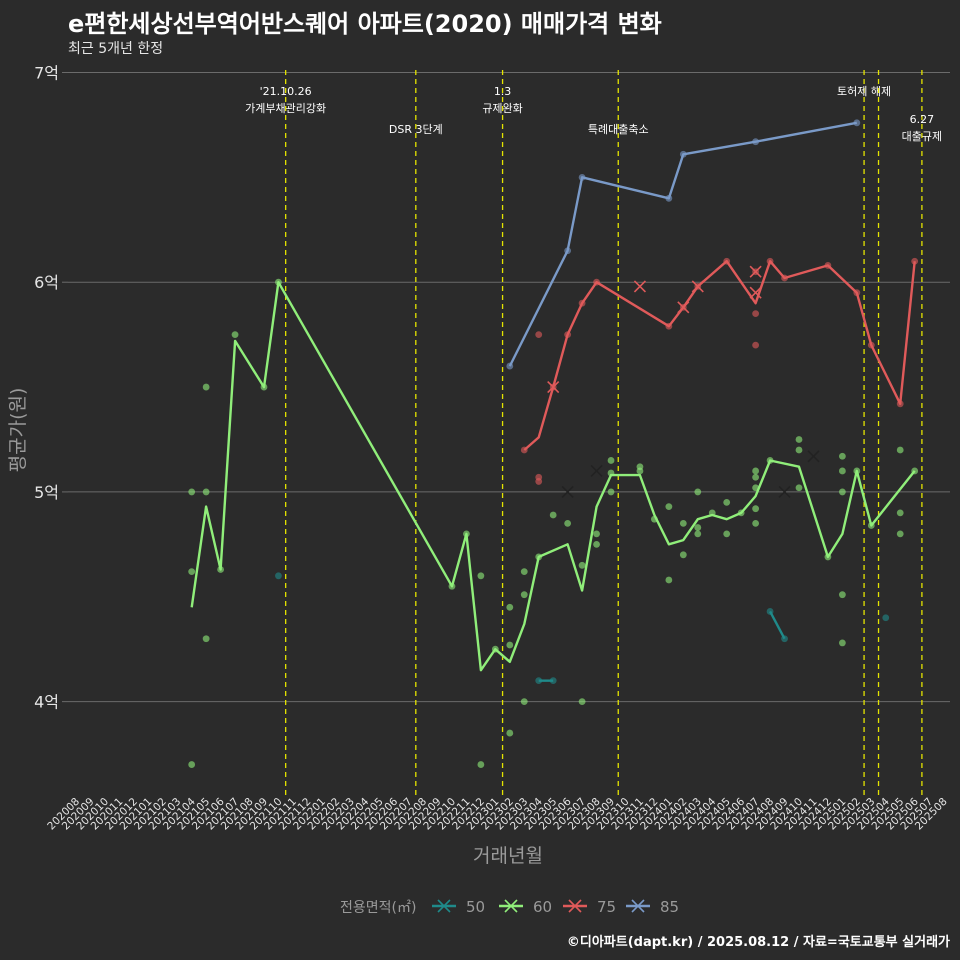  Describe the element at coordinates (286, 91) in the screenshot. I see `event-label: '21.10.26` at that location.